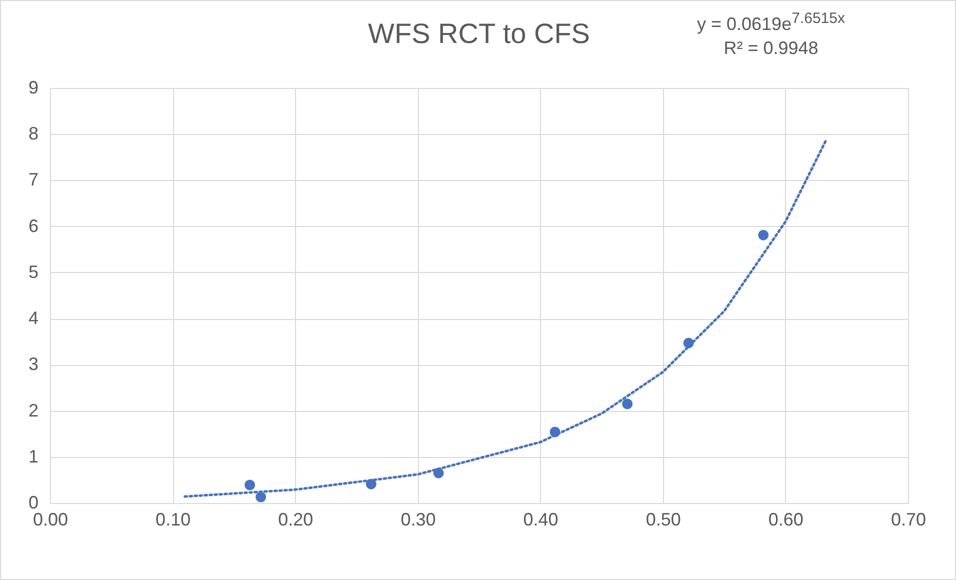  Describe the element at coordinates (33, 226) in the screenshot. I see `y-tick-label: 6` at that location.